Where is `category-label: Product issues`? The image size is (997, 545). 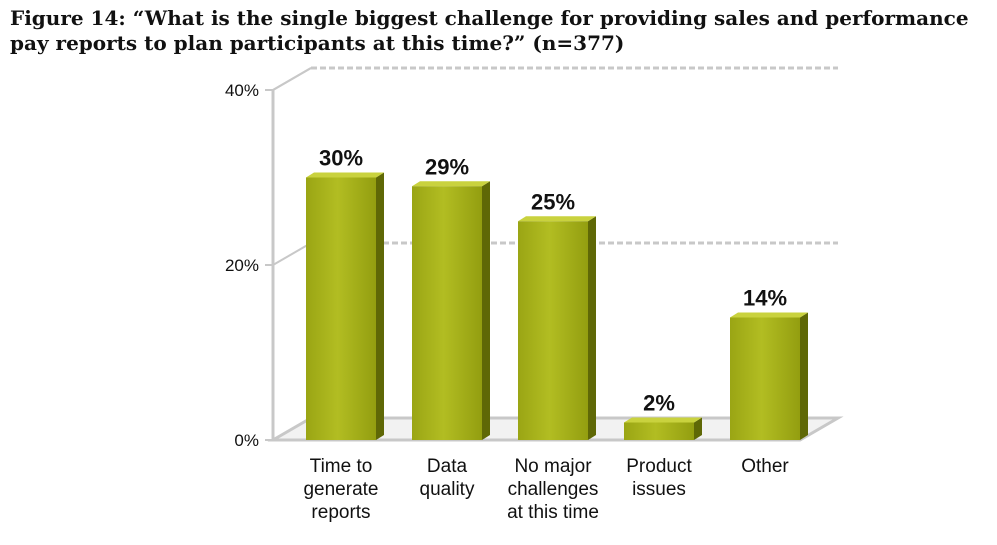 category-label: Product issues is located at coordinates (659, 478).